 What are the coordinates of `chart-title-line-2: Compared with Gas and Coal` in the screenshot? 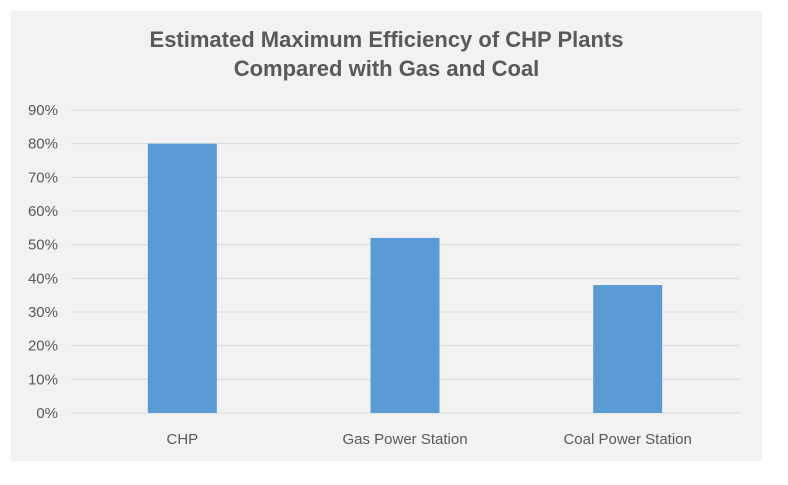 It's located at (386, 68).